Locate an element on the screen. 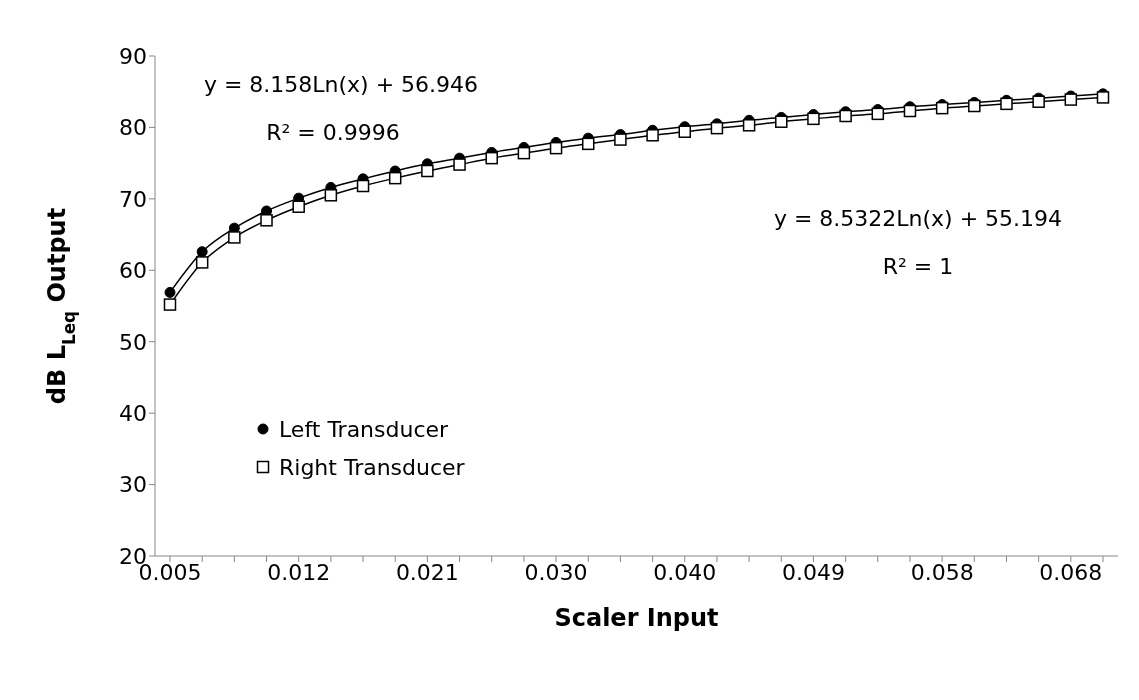 The height and width of the screenshot is (700, 1139). x-tick-label: 0.058 is located at coordinates (942, 572).